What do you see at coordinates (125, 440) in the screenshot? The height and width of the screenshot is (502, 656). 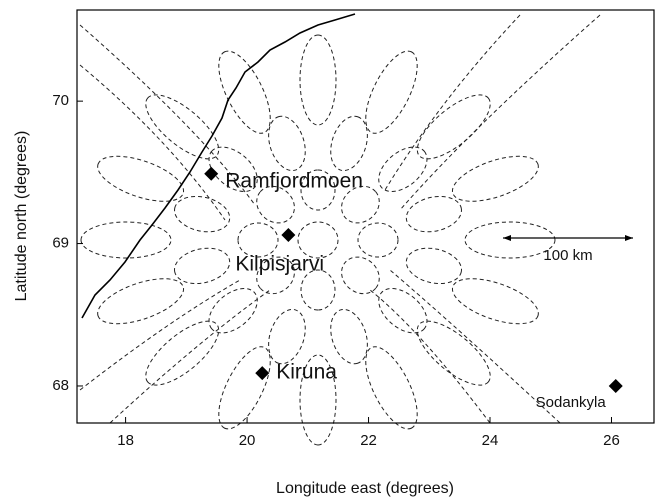 I see `x-tick-label: 18` at bounding box center [125, 440].